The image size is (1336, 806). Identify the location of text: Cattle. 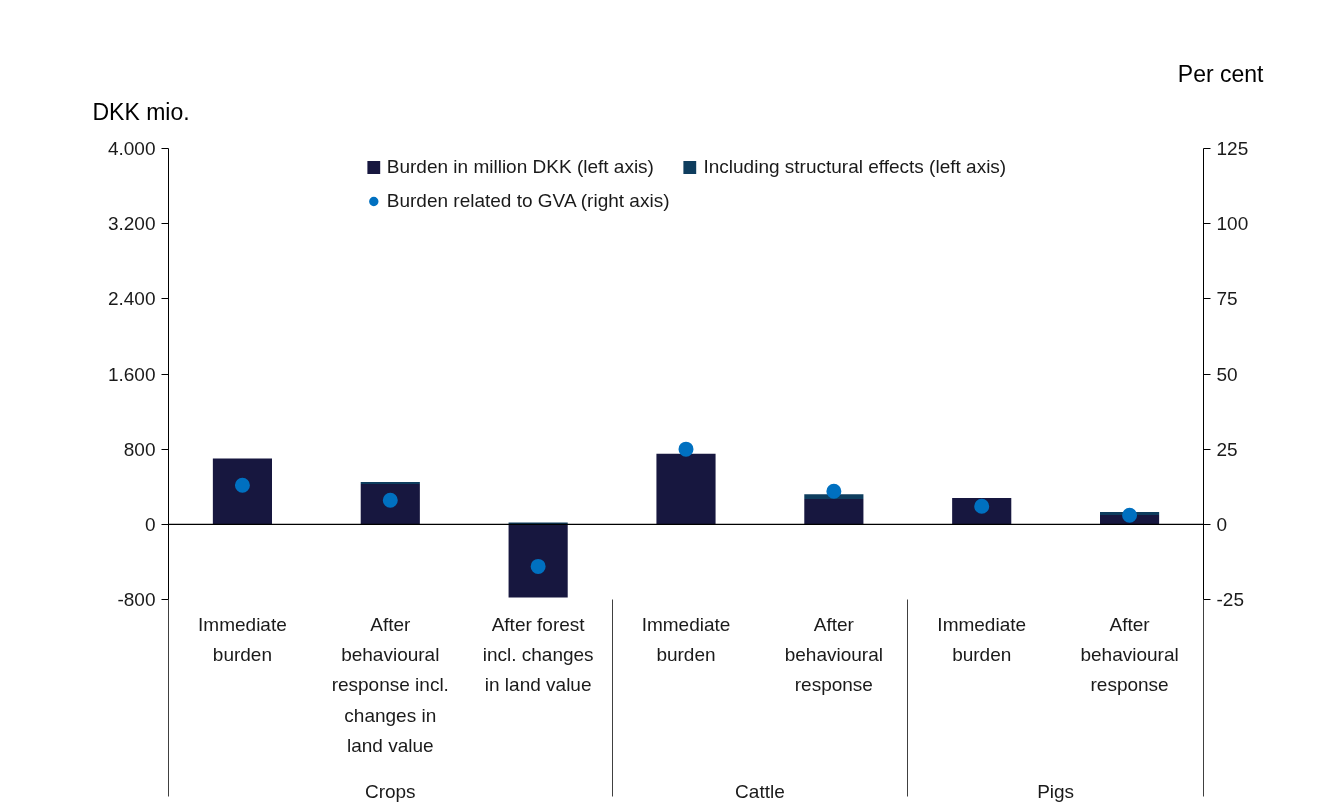
(760, 791).